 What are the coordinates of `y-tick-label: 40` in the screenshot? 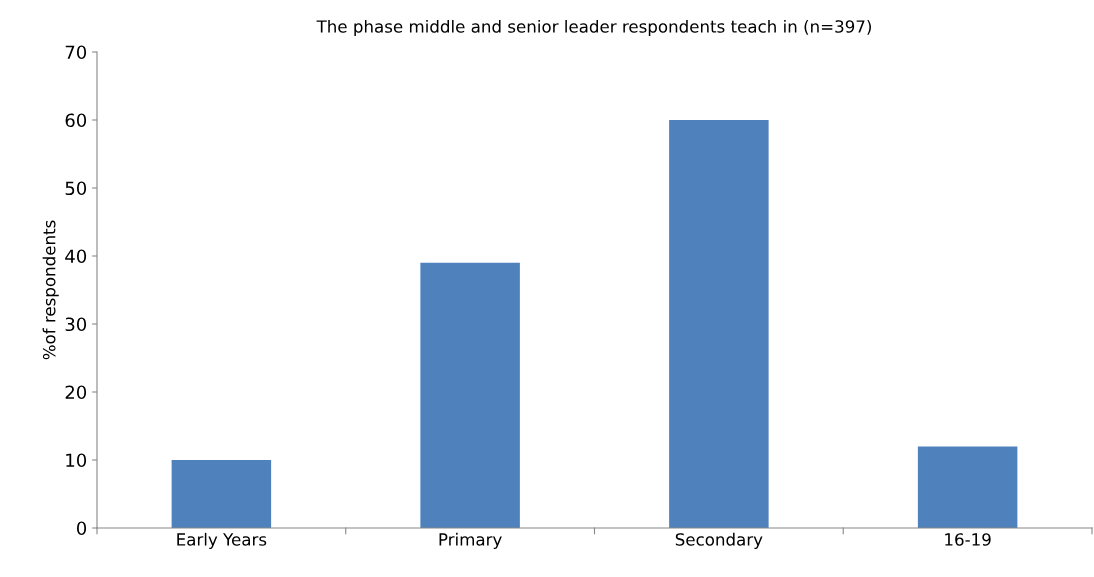 It's located at (76, 256).